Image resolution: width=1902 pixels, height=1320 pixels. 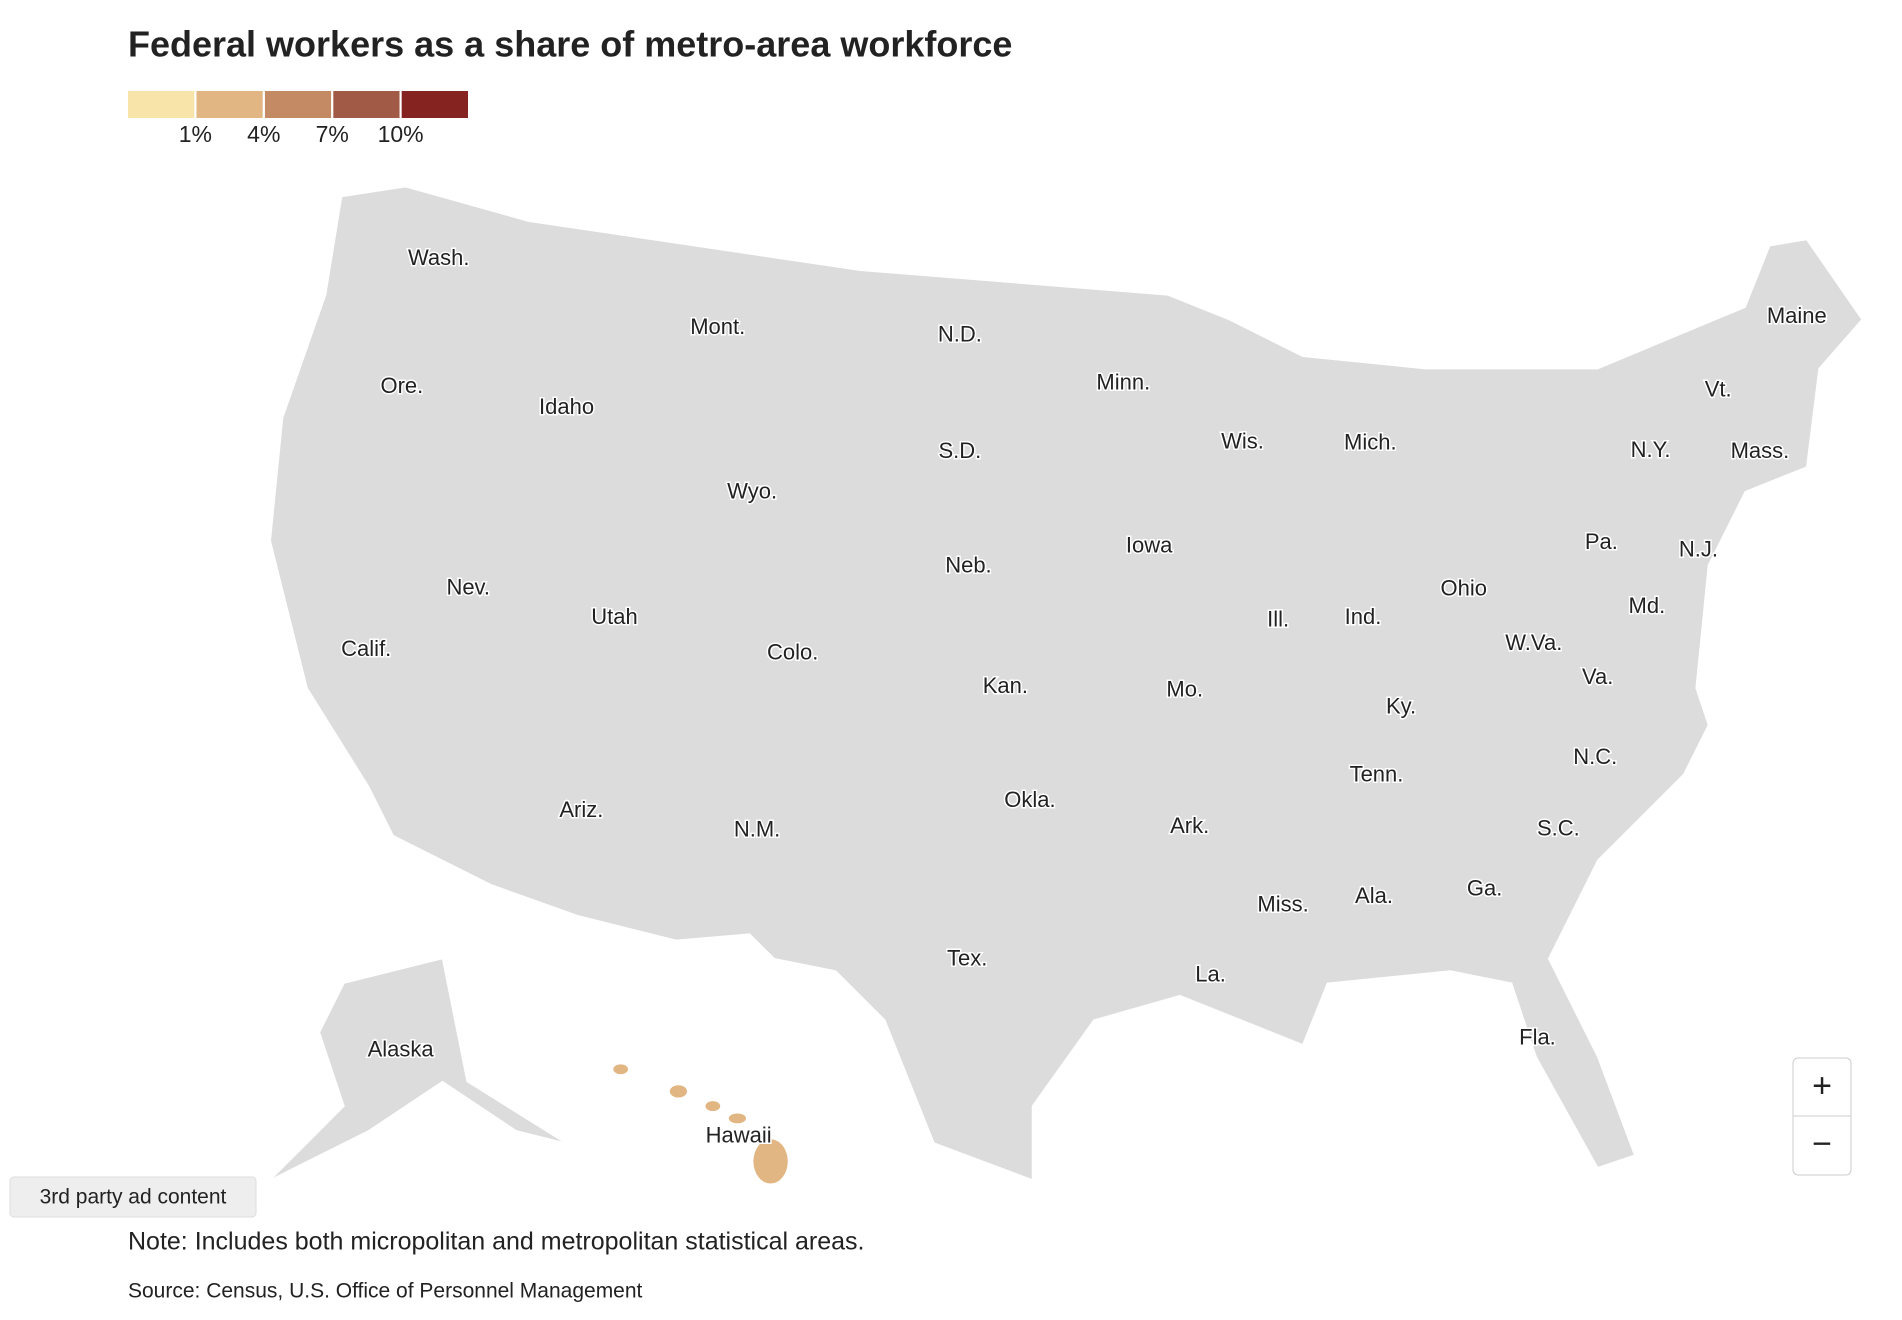 I want to click on ad-label: 3rd party ad content, so click(x=133, y=1197).